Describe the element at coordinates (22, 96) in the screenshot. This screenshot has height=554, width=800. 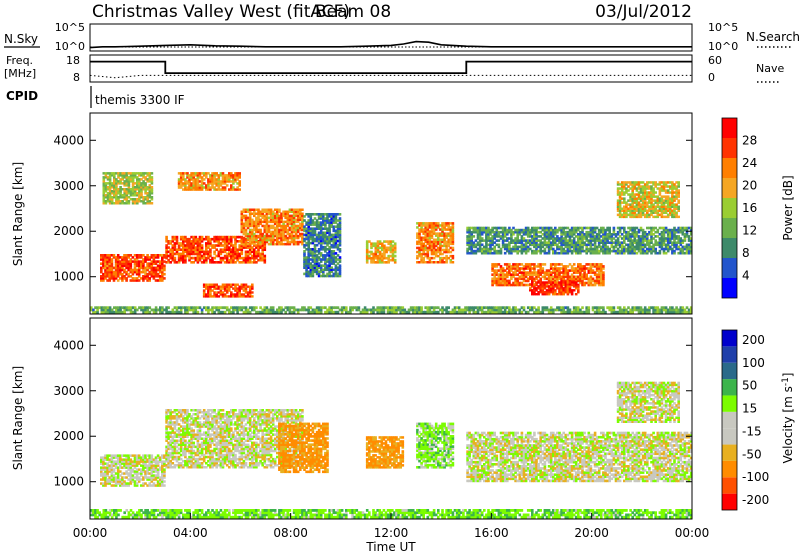
I see `cpid-label: CPID` at that location.